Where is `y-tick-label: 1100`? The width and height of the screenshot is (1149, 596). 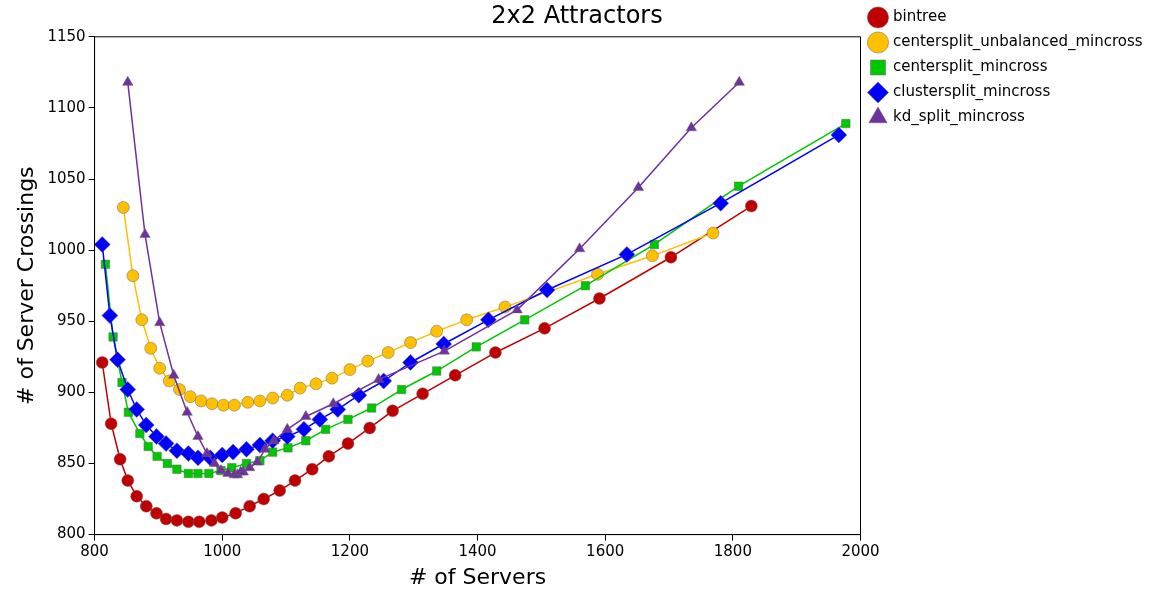
y-tick-label: 1100 is located at coordinates (66, 106).